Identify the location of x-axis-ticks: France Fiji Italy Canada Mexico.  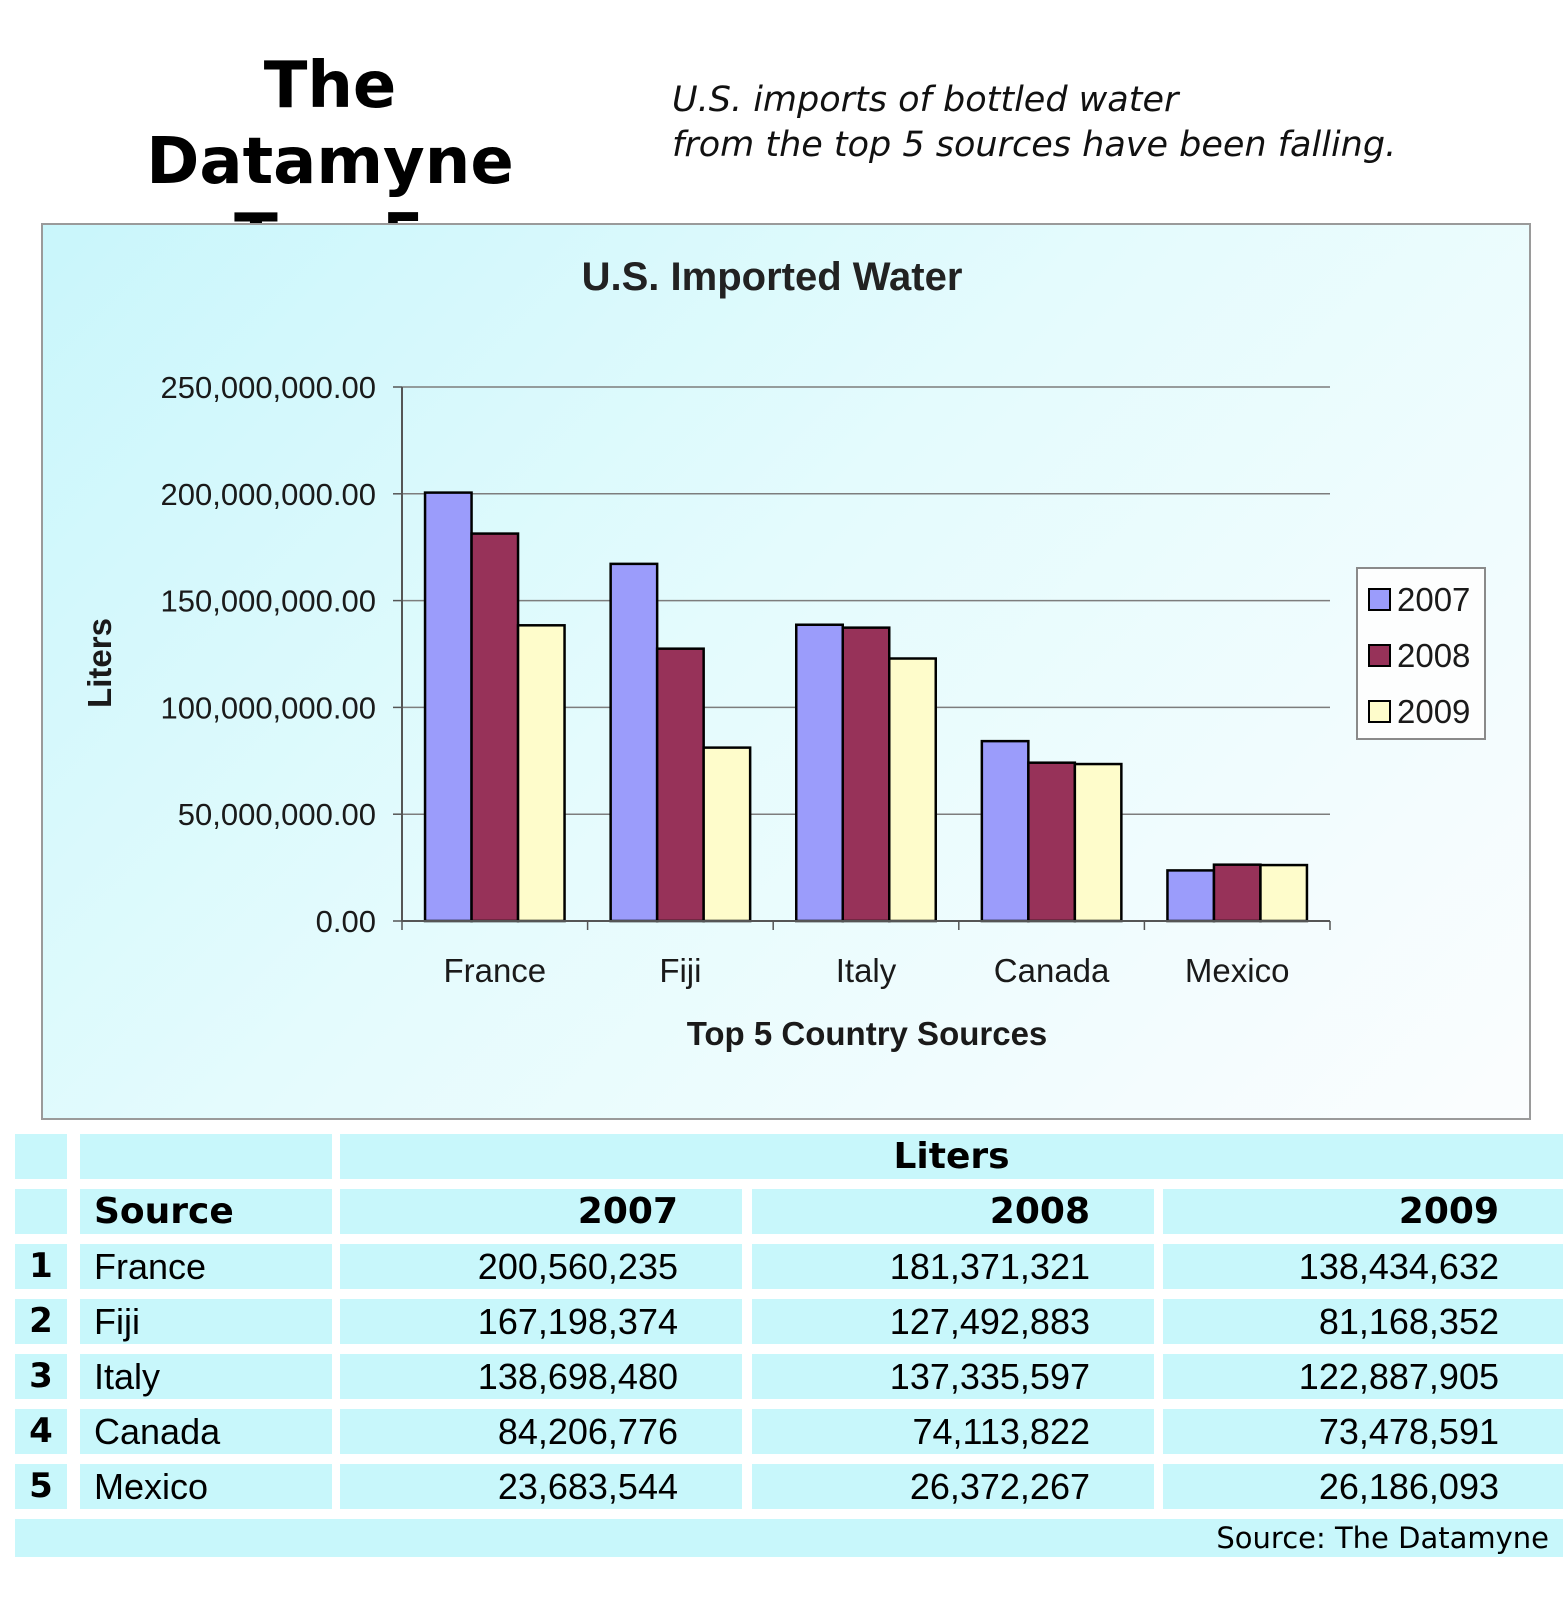
(866, 955).